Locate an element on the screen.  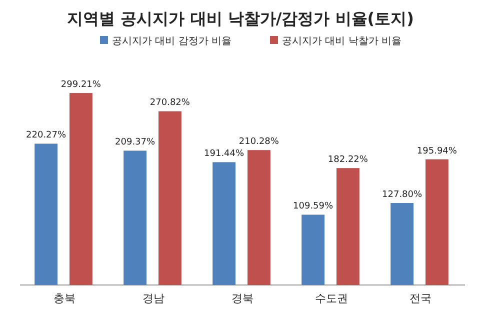
data-label: 191.44% is located at coordinates (224, 154).